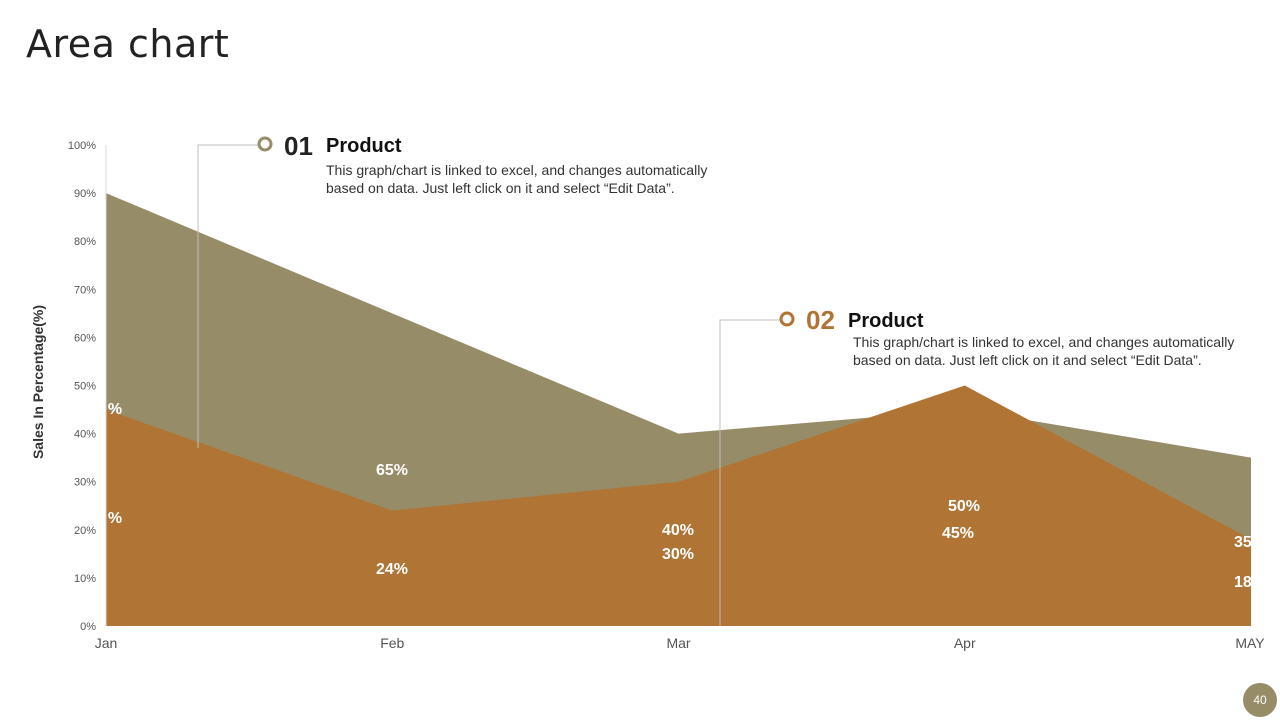  I want to click on page-number-badge: 40, so click(1260, 700).